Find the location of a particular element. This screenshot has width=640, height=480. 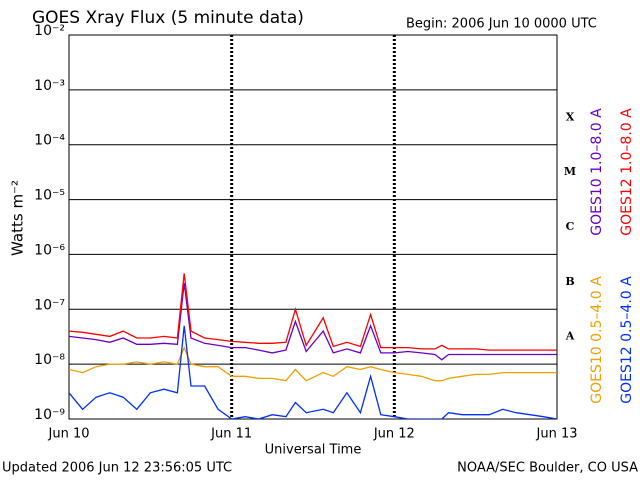

y-tick-label: 10⁻⁵ is located at coordinates (49, 196).